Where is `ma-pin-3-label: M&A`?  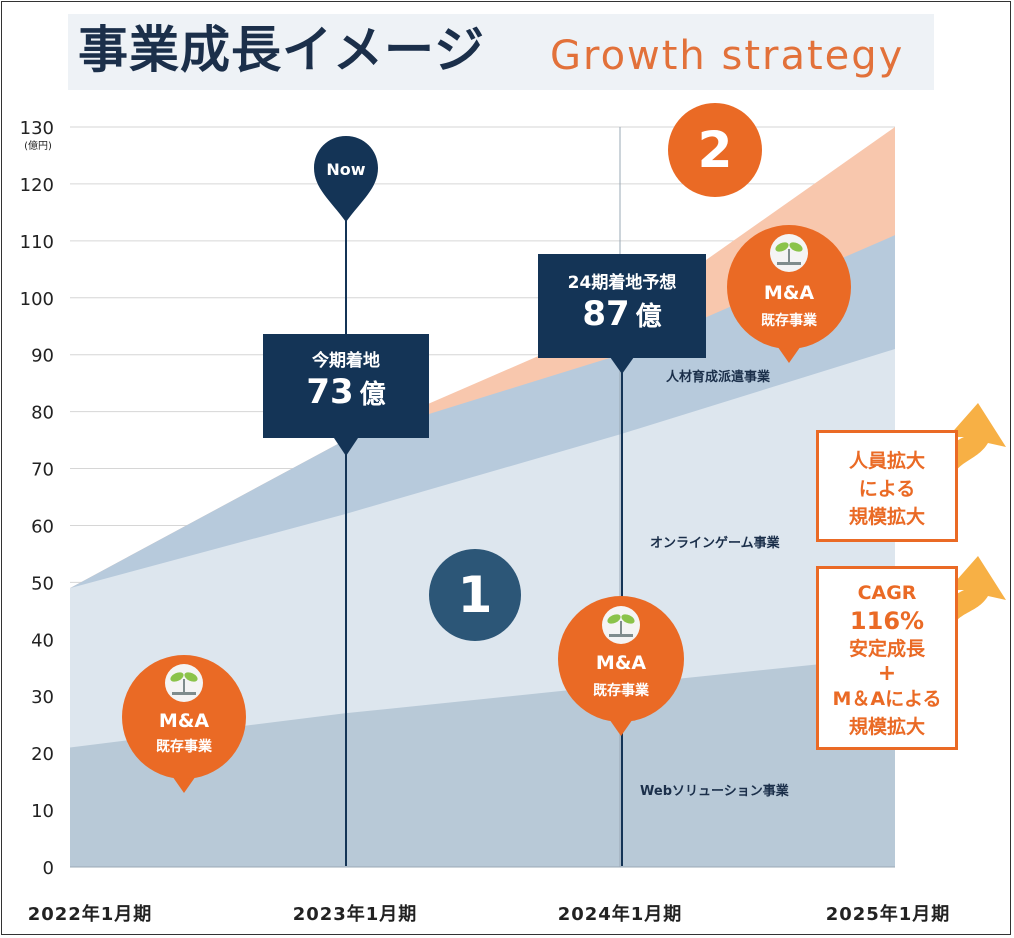
ma-pin-3-label: M&A is located at coordinates (789, 293).